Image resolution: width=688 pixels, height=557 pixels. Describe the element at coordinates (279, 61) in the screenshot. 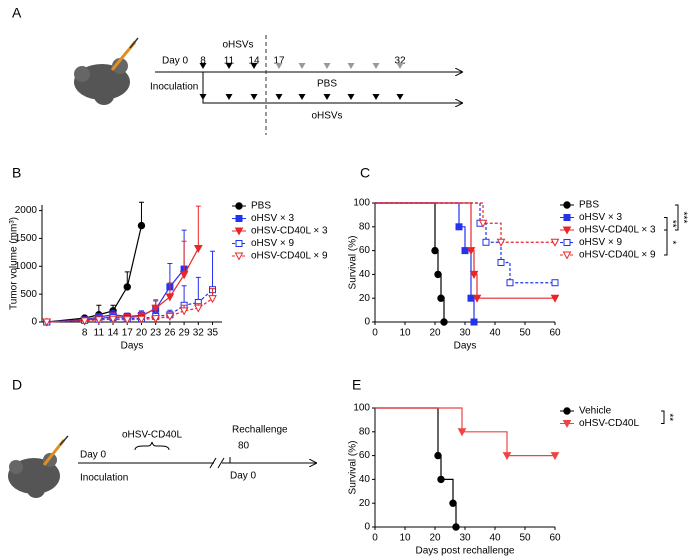

I see `day-label: 17` at that location.